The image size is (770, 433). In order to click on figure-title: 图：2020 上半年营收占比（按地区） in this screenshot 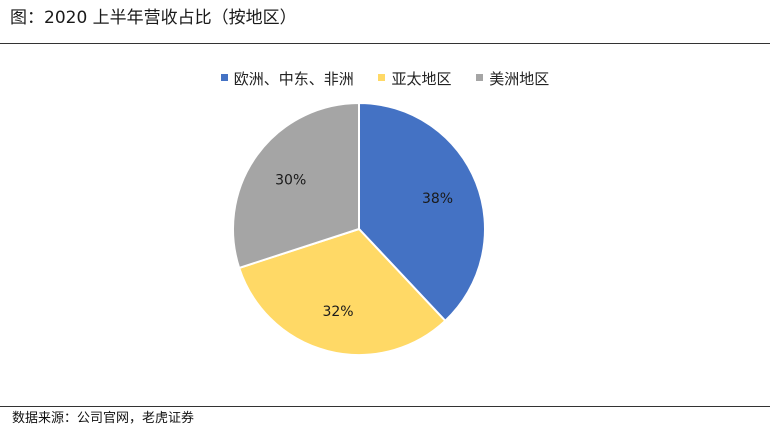, I will do `click(153, 18)`.